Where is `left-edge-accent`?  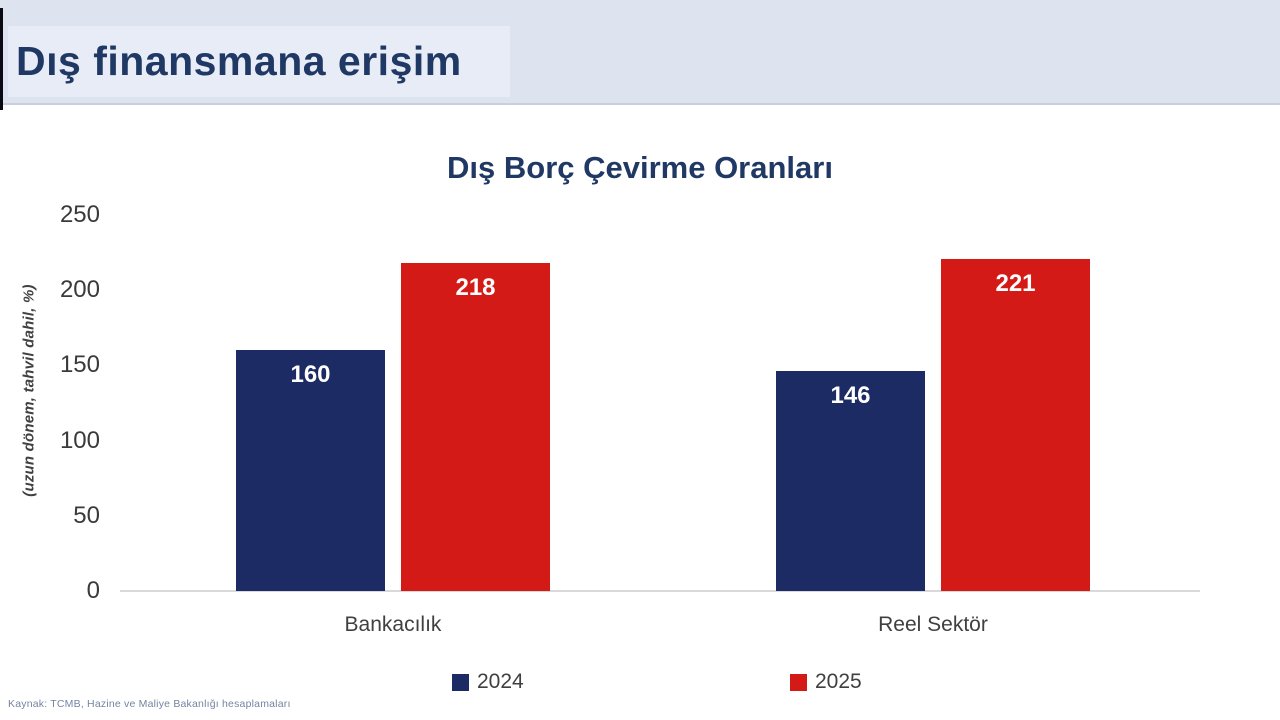 left-edge-accent is located at coordinates (1, 59).